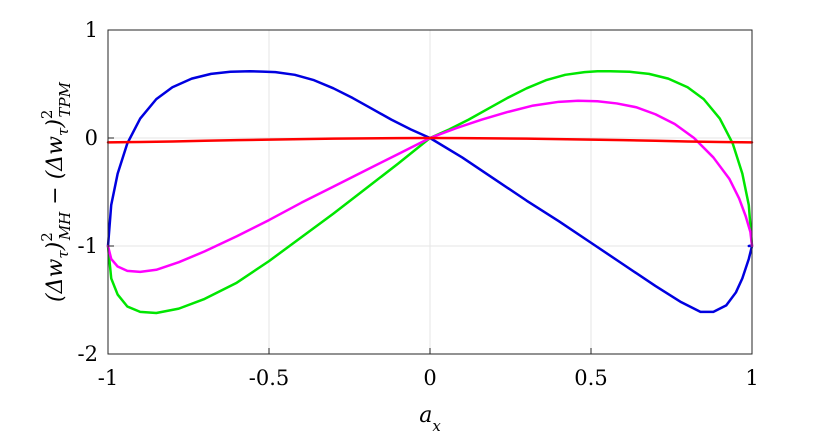 The width and height of the screenshot is (830, 435). I want to click on y-axis-label: (Δwτ)2MH − (Δwτ)2TPM, so click(56, 191).